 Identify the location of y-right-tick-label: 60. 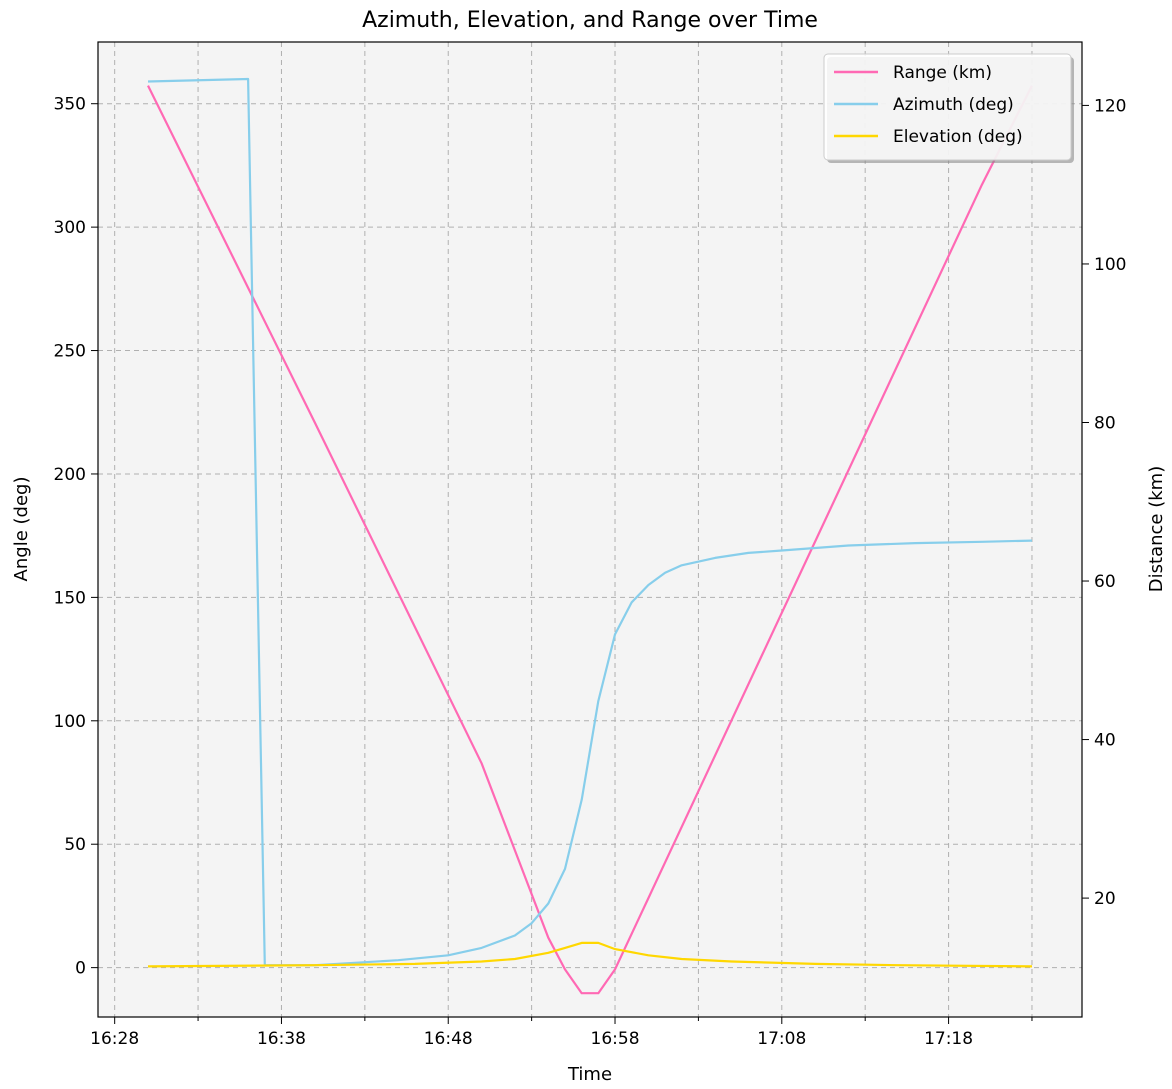
(1105, 582).